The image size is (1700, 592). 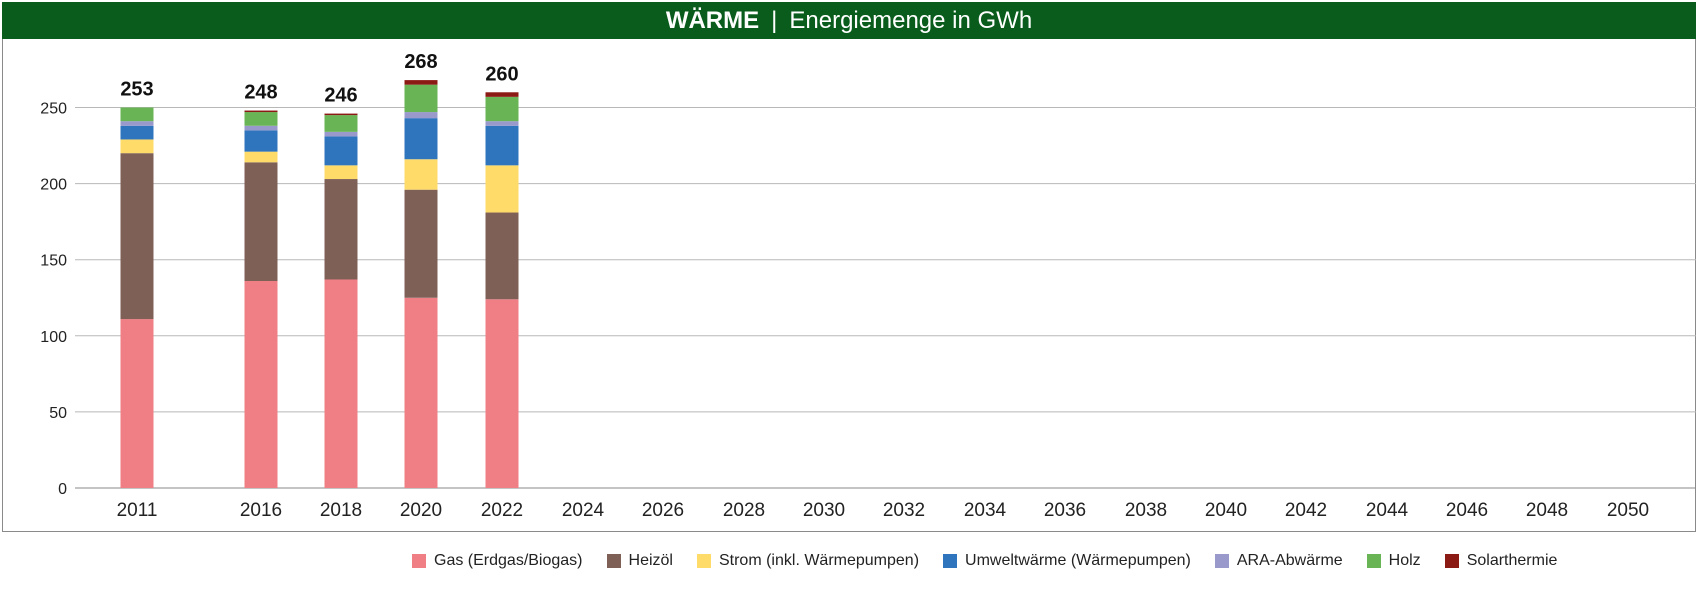 What do you see at coordinates (341, 510) in the screenshot?
I see `x-tick-label: 2018` at bounding box center [341, 510].